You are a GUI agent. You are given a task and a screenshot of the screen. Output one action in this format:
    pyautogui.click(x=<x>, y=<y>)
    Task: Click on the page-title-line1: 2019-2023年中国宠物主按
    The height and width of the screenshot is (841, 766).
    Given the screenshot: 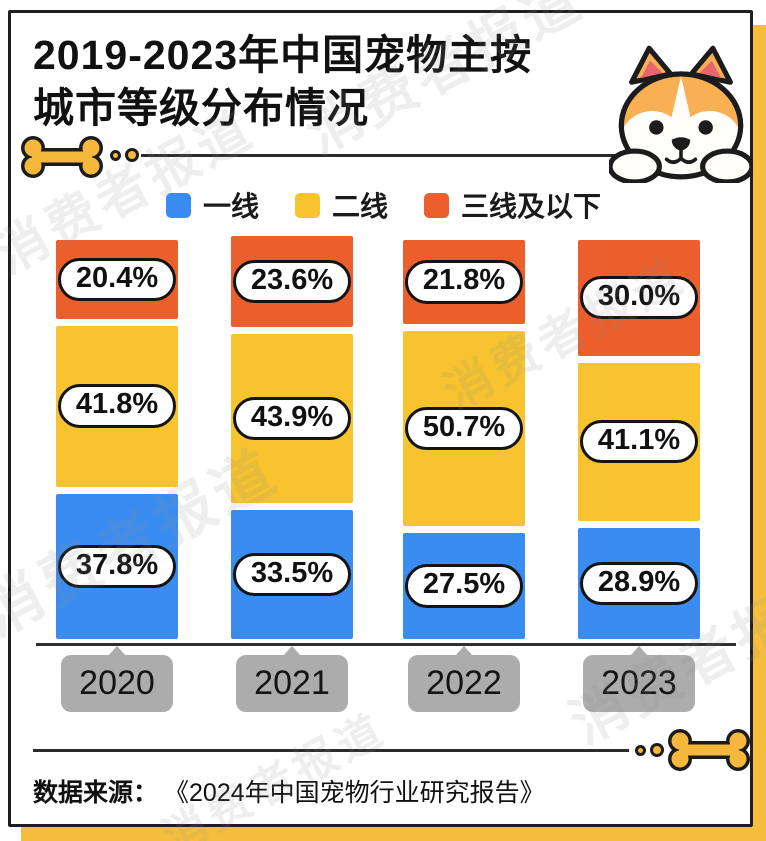 What is the action you would take?
    pyautogui.click(x=283, y=55)
    